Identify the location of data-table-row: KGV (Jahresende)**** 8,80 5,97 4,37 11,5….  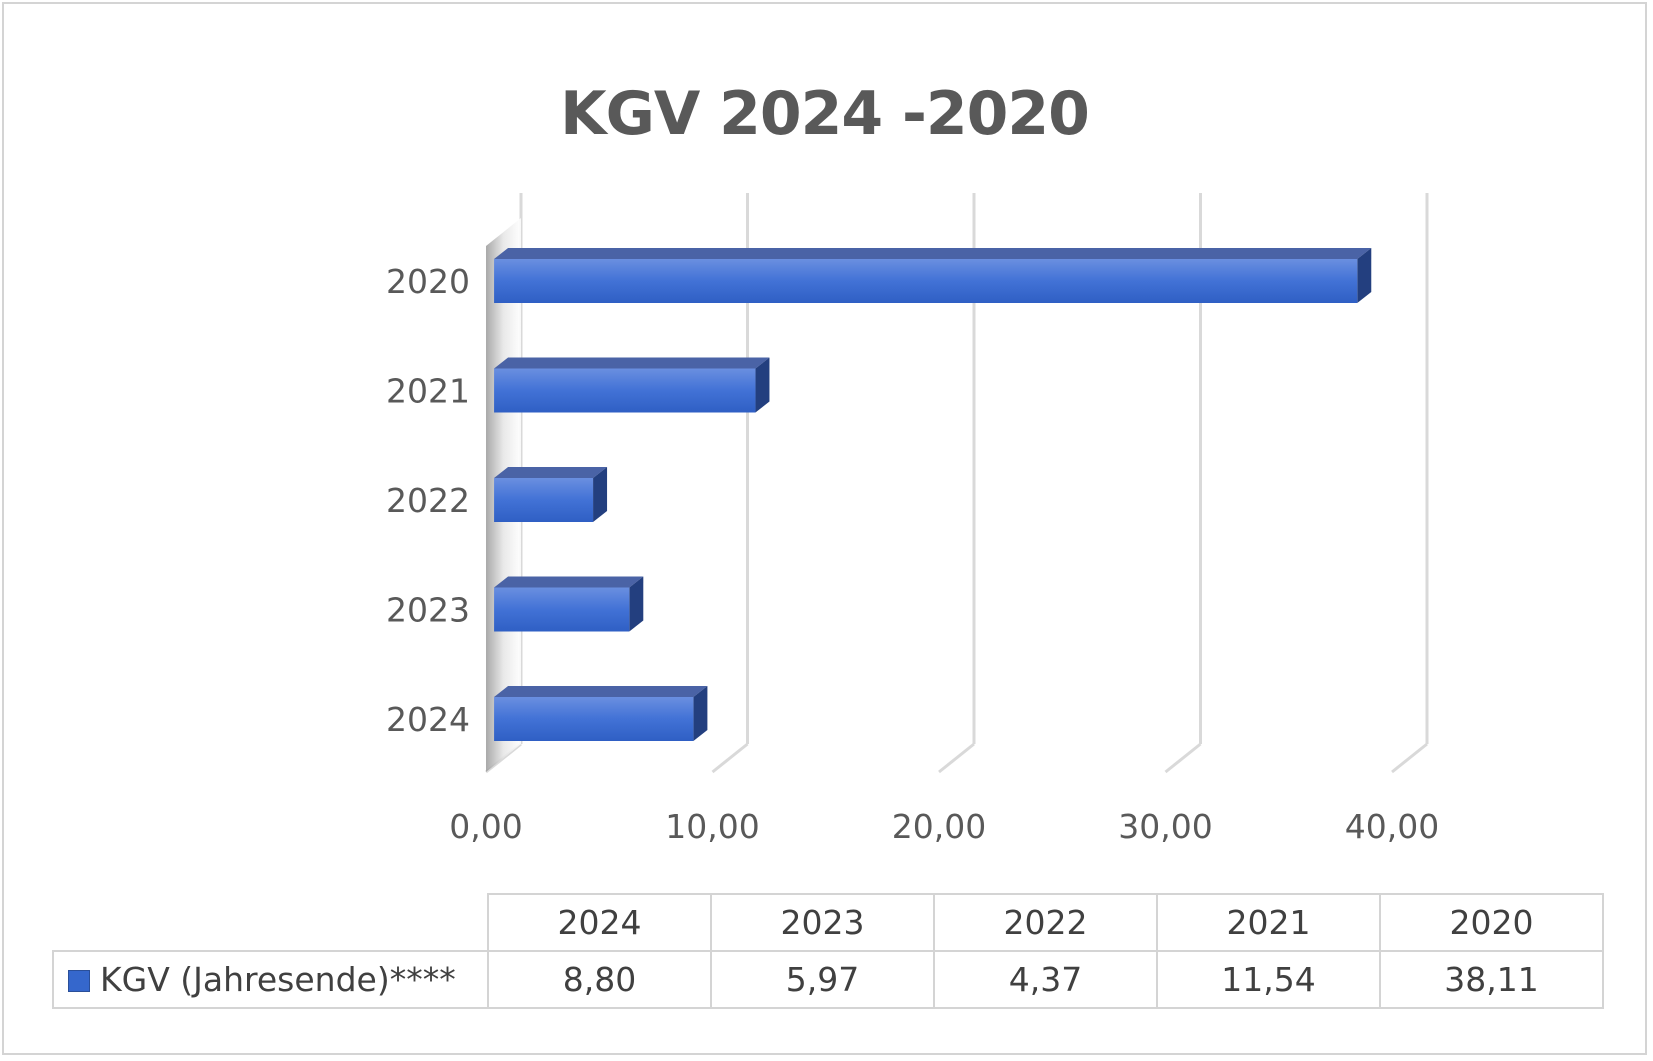
(828, 979).